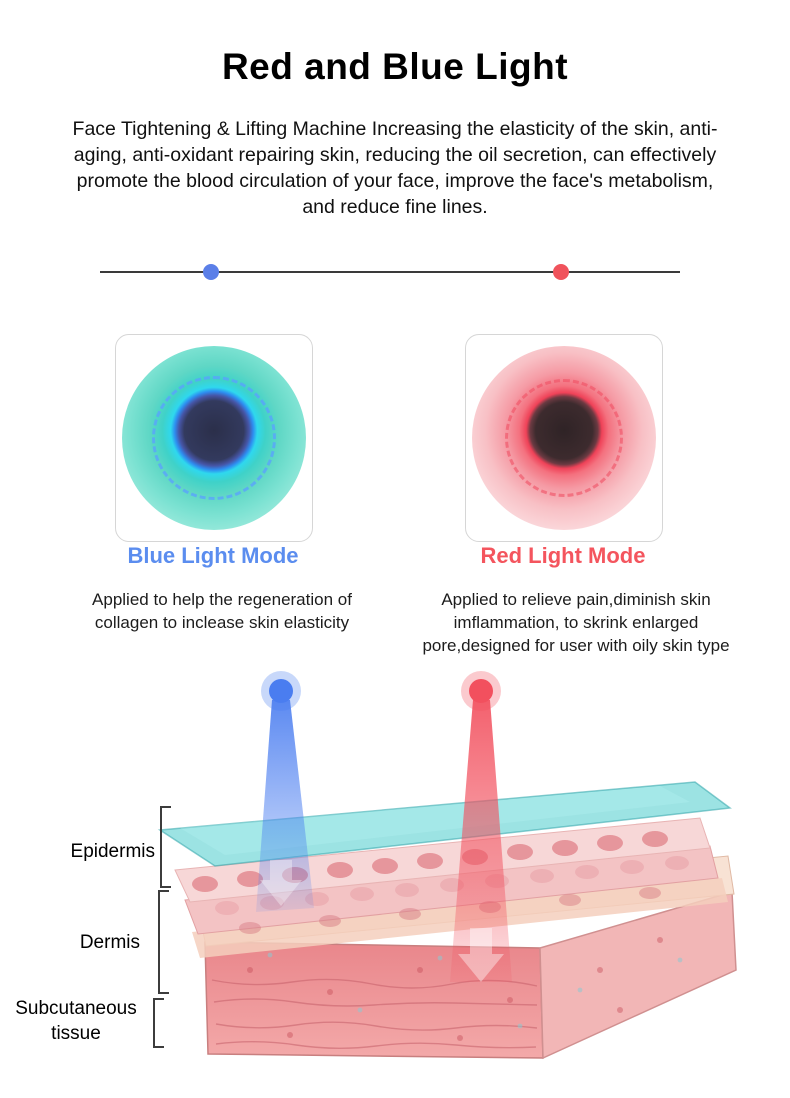  I want to click on page-title: Red and Blue Light, so click(395, 66).